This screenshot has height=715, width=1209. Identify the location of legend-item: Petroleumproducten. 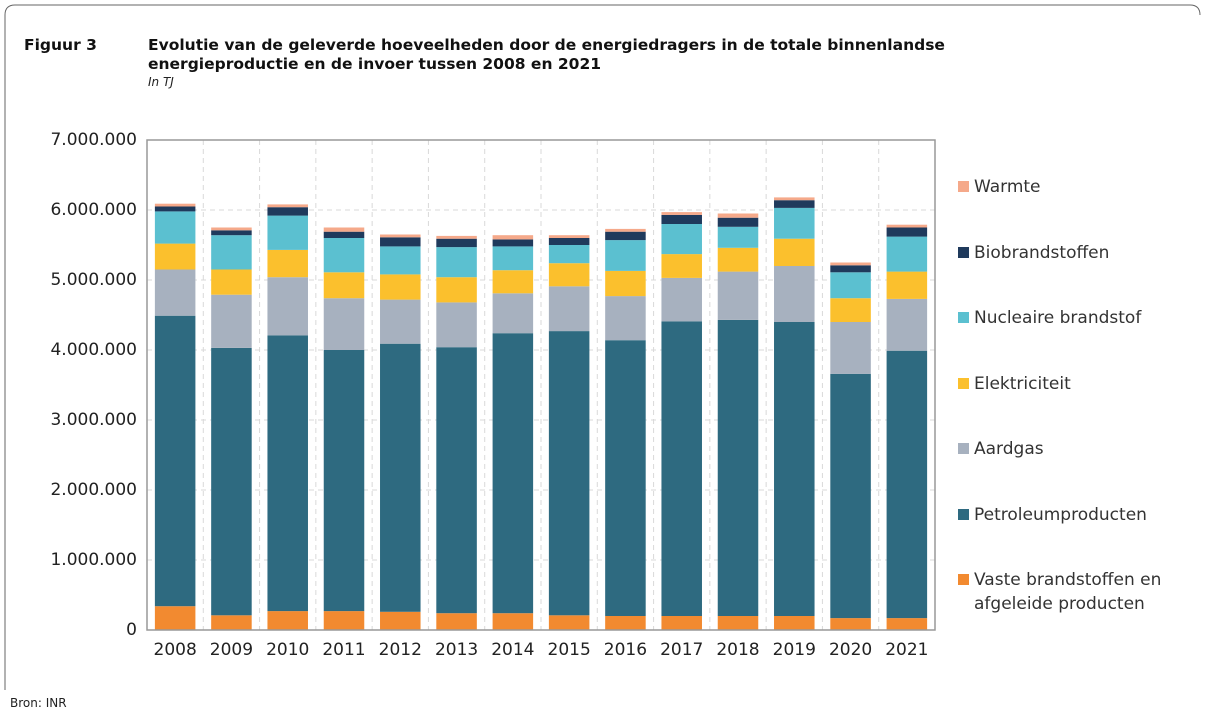
(1073, 515).